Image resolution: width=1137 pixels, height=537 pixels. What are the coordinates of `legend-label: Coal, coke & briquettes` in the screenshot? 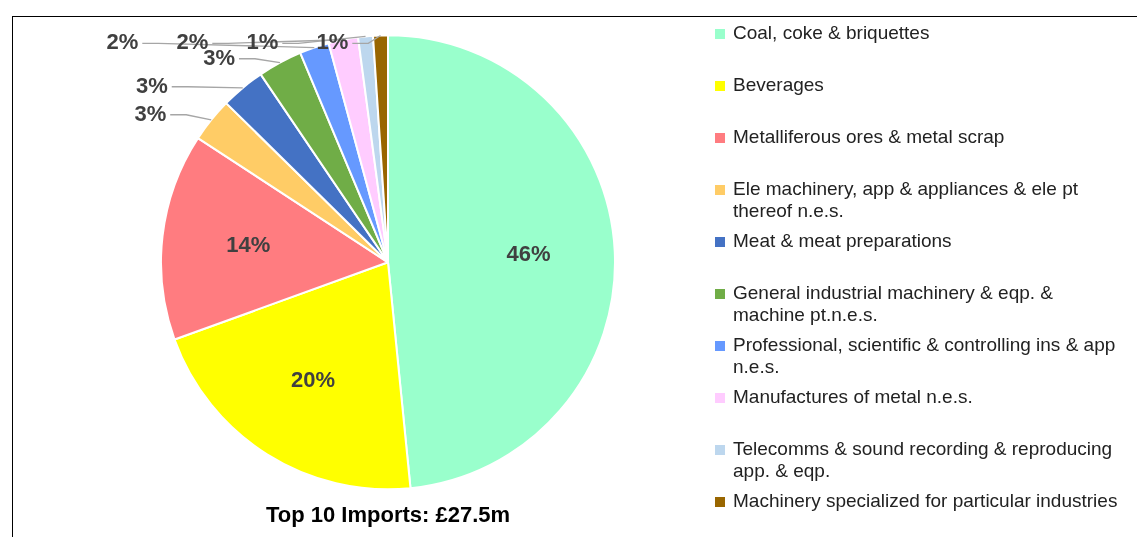 It's located at (831, 33).